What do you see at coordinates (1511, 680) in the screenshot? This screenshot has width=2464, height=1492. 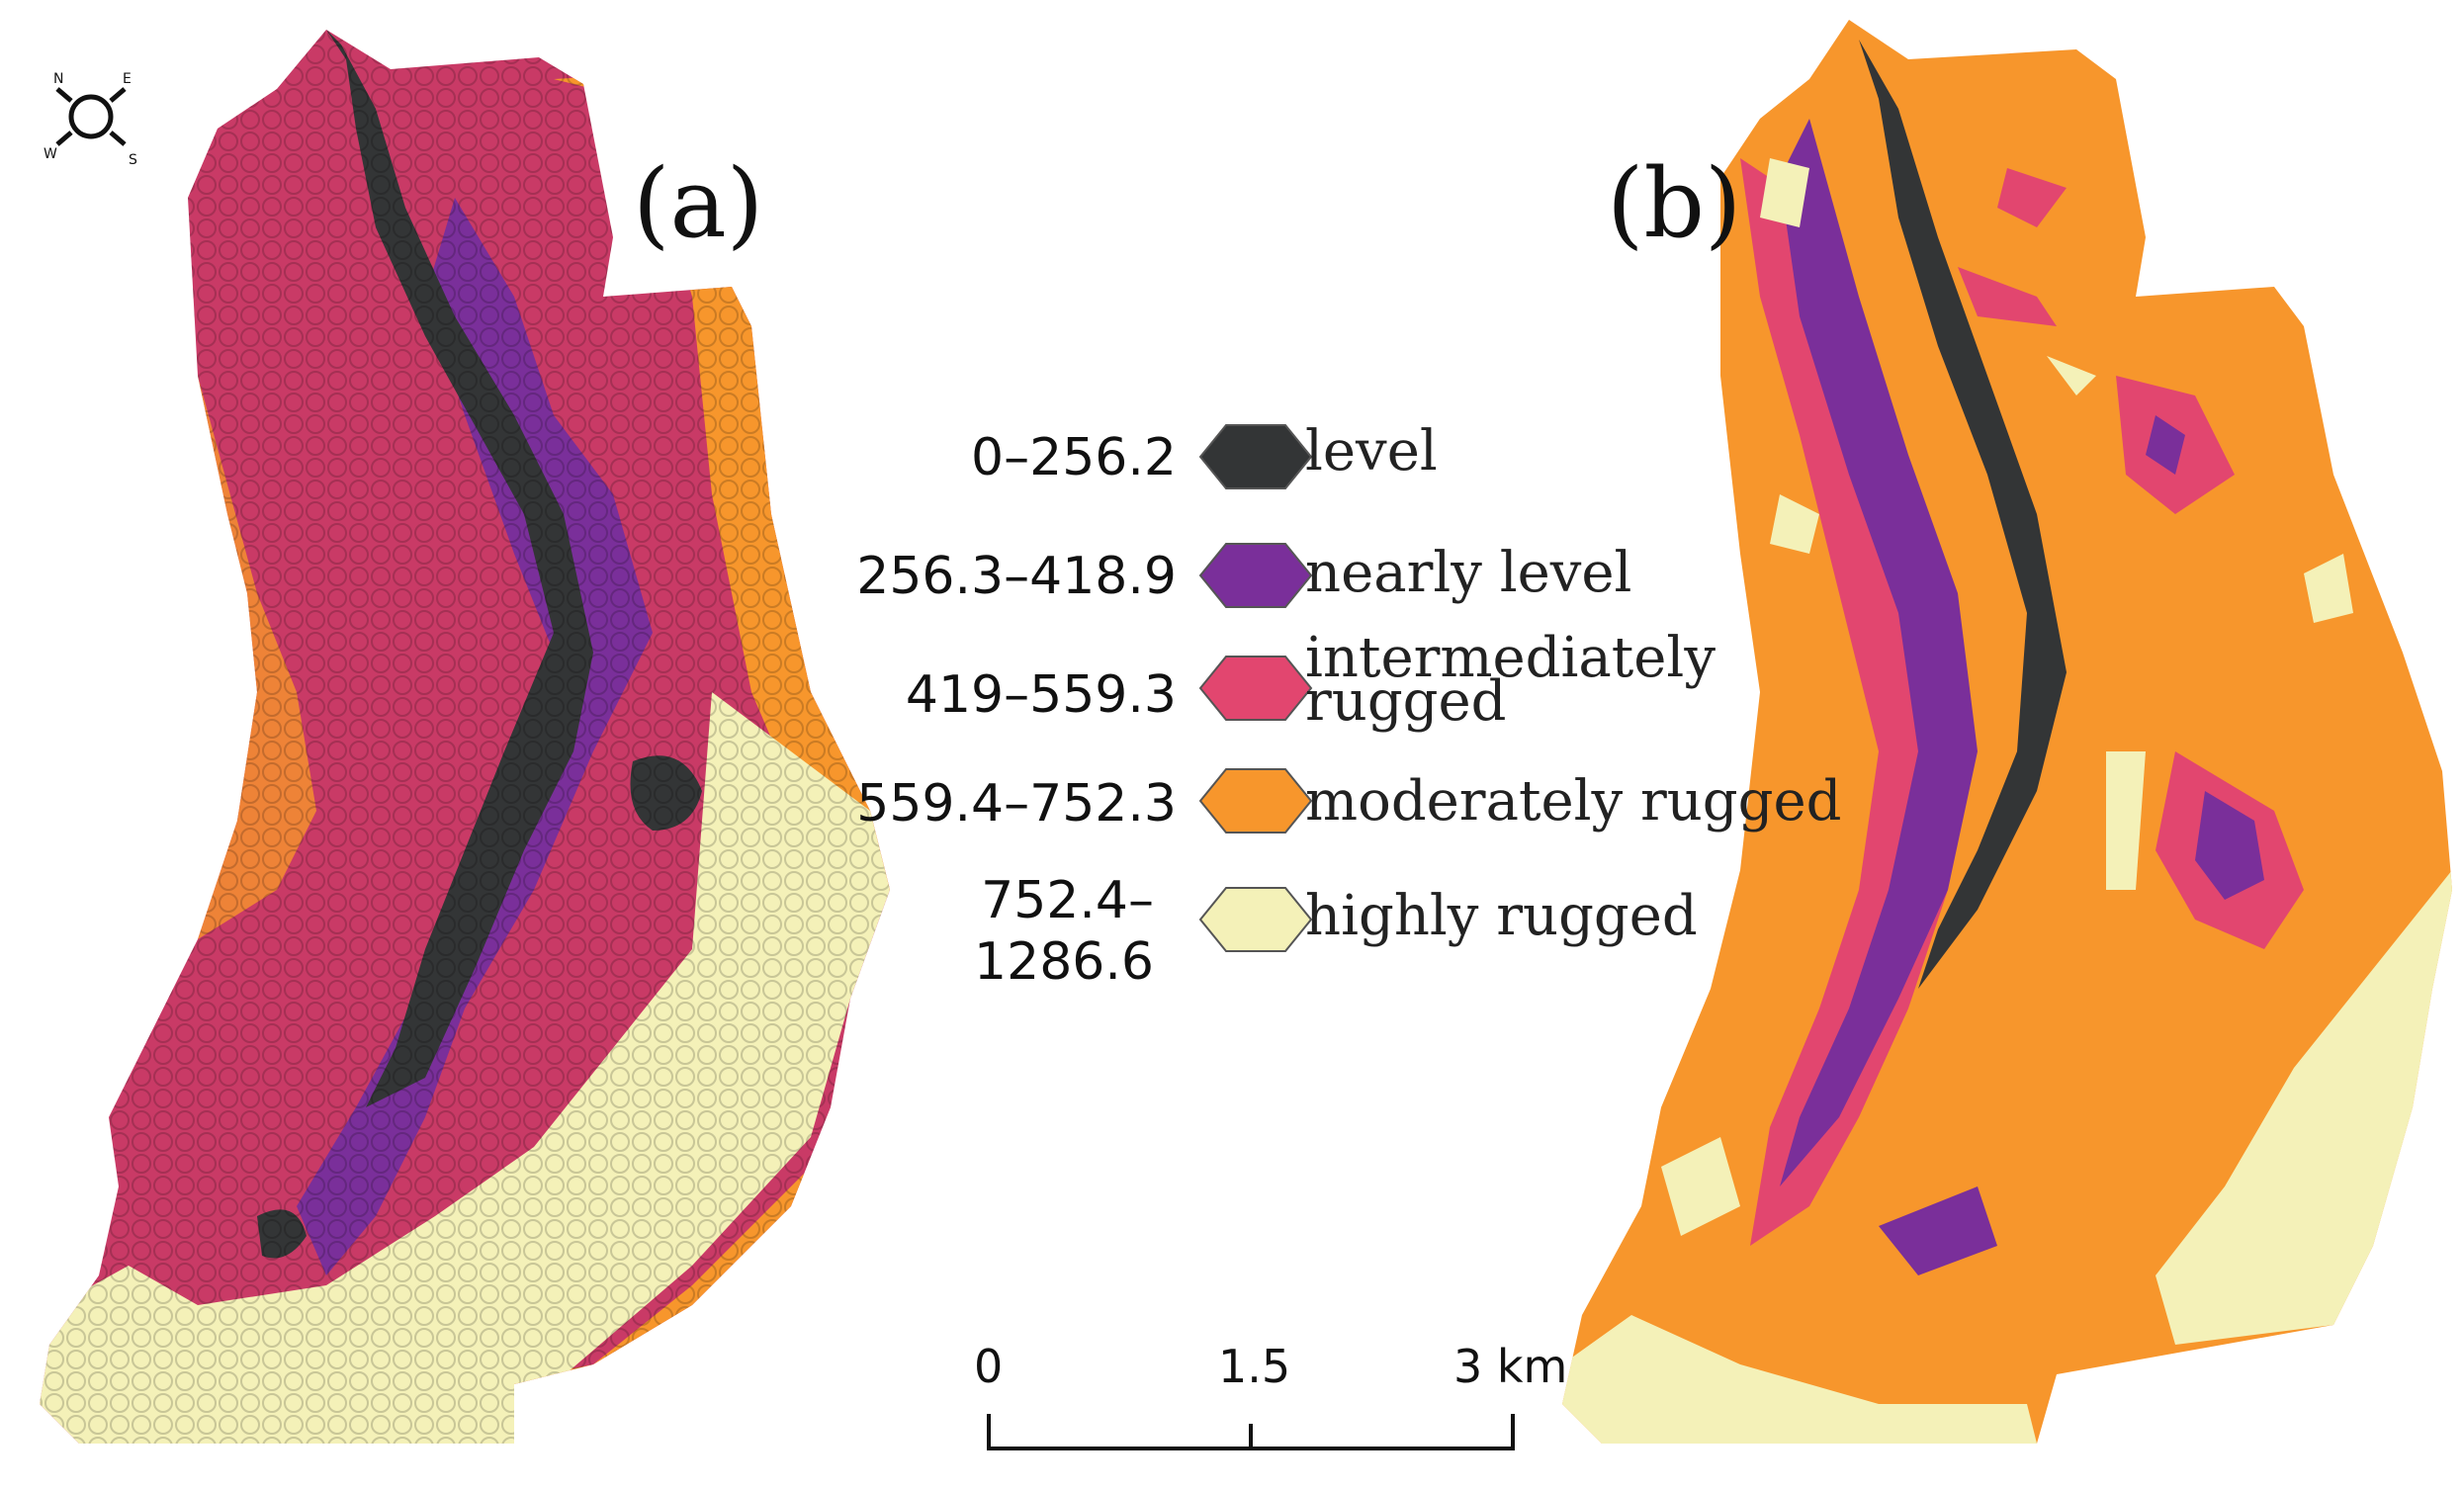 I see `legend-label-intermediately-rugged: intermediately rugged` at bounding box center [1511, 680].